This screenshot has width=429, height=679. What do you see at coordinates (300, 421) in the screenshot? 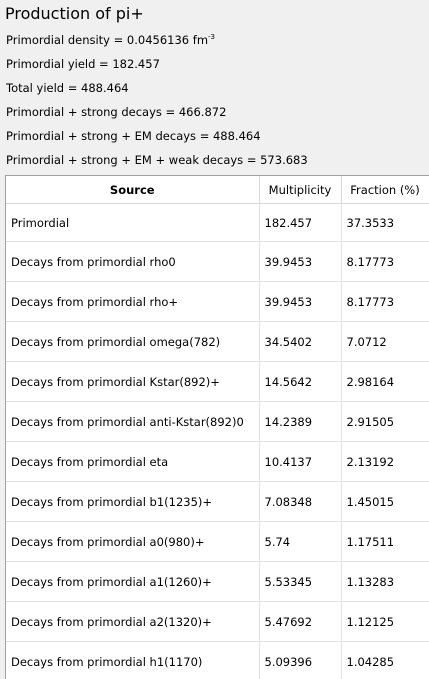
I see `cell-multiplicity: 14.2389` at bounding box center [300, 421].